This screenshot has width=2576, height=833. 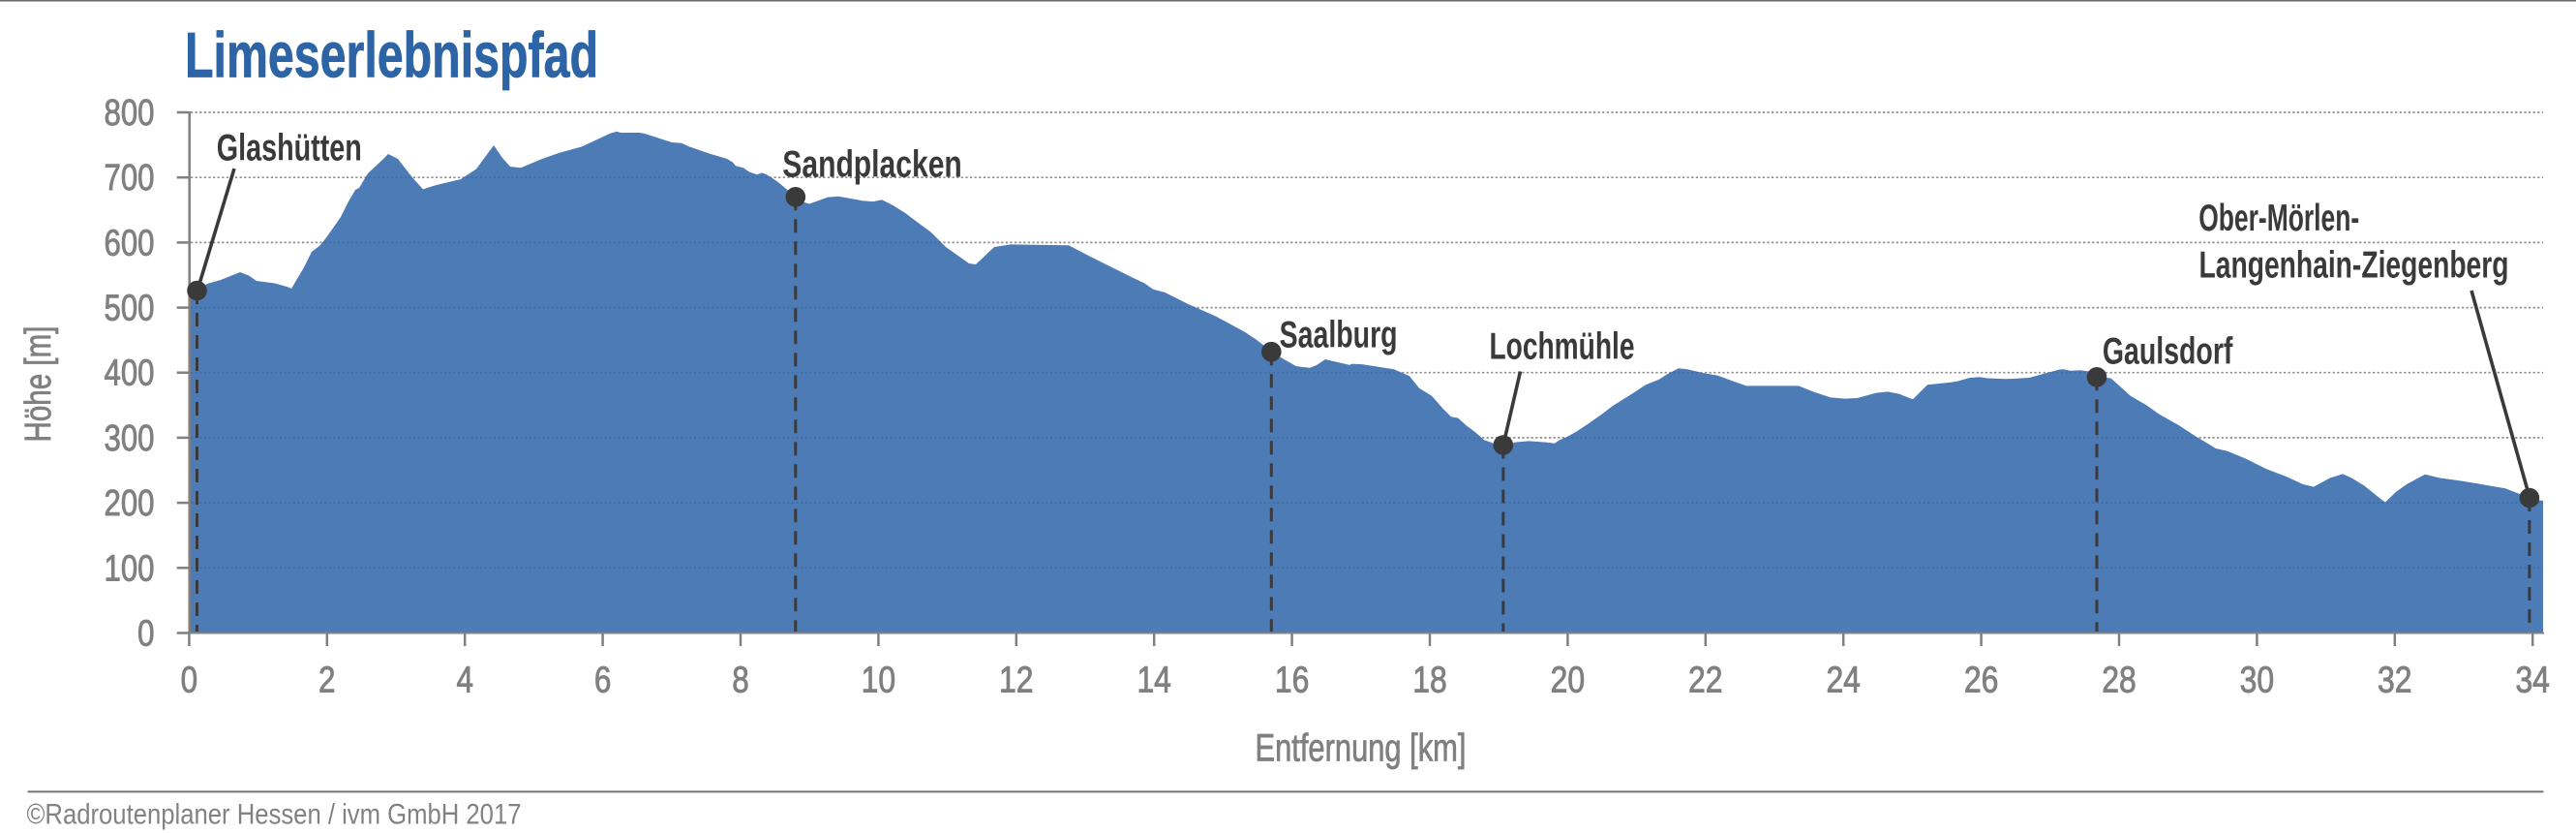 I want to click on svg-text: Glashütten, so click(x=289, y=149).